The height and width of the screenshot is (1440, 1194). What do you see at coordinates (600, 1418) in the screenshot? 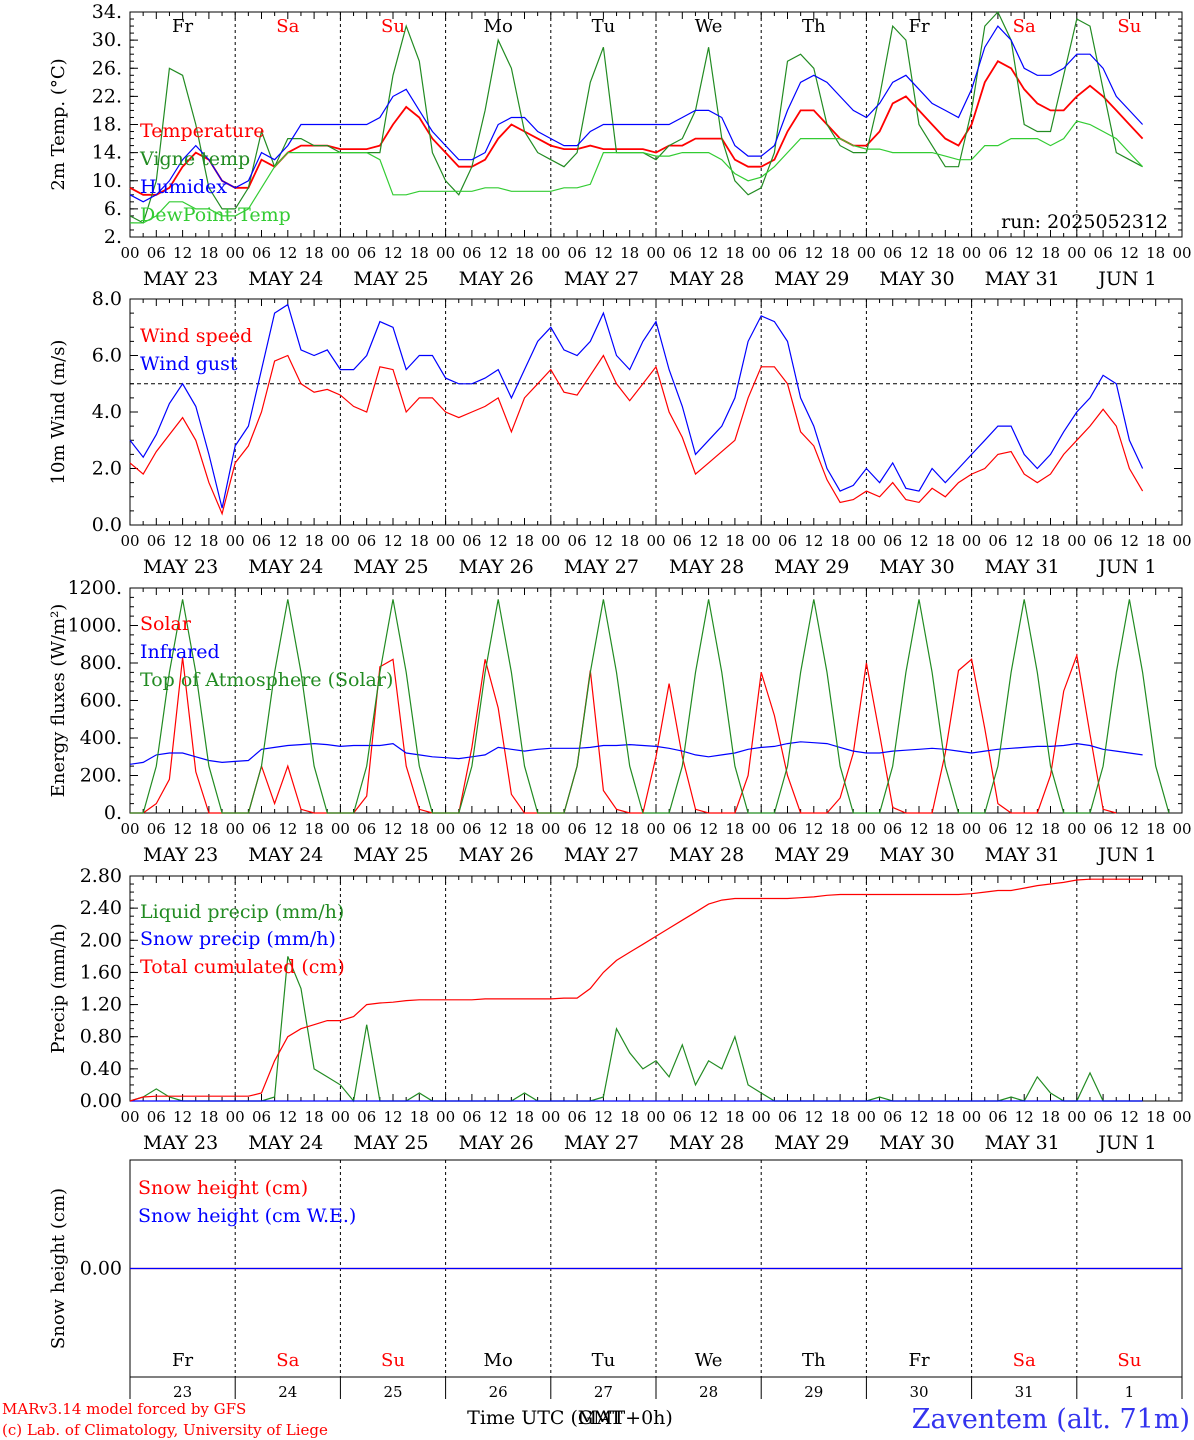
I see `time-axis-overlay: MAT` at bounding box center [600, 1418].